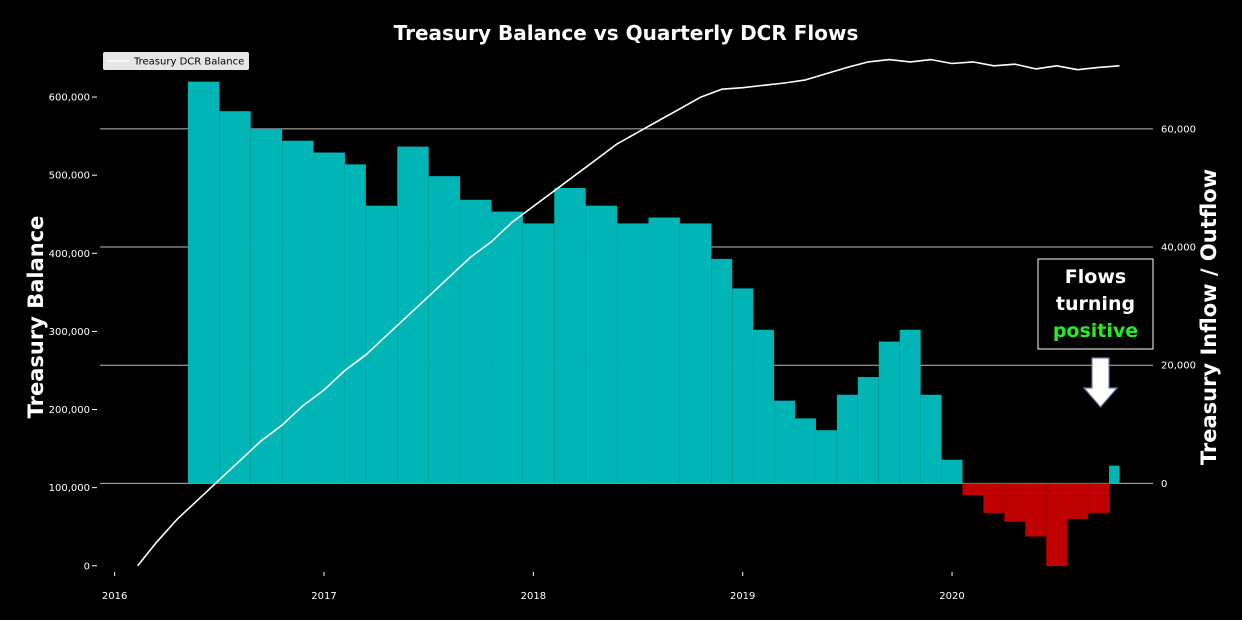 Image resolution: width=1242 pixels, height=620 pixels. What do you see at coordinates (323, 596) in the screenshot?
I see `x-tick-label: 2017` at bounding box center [323, 596].